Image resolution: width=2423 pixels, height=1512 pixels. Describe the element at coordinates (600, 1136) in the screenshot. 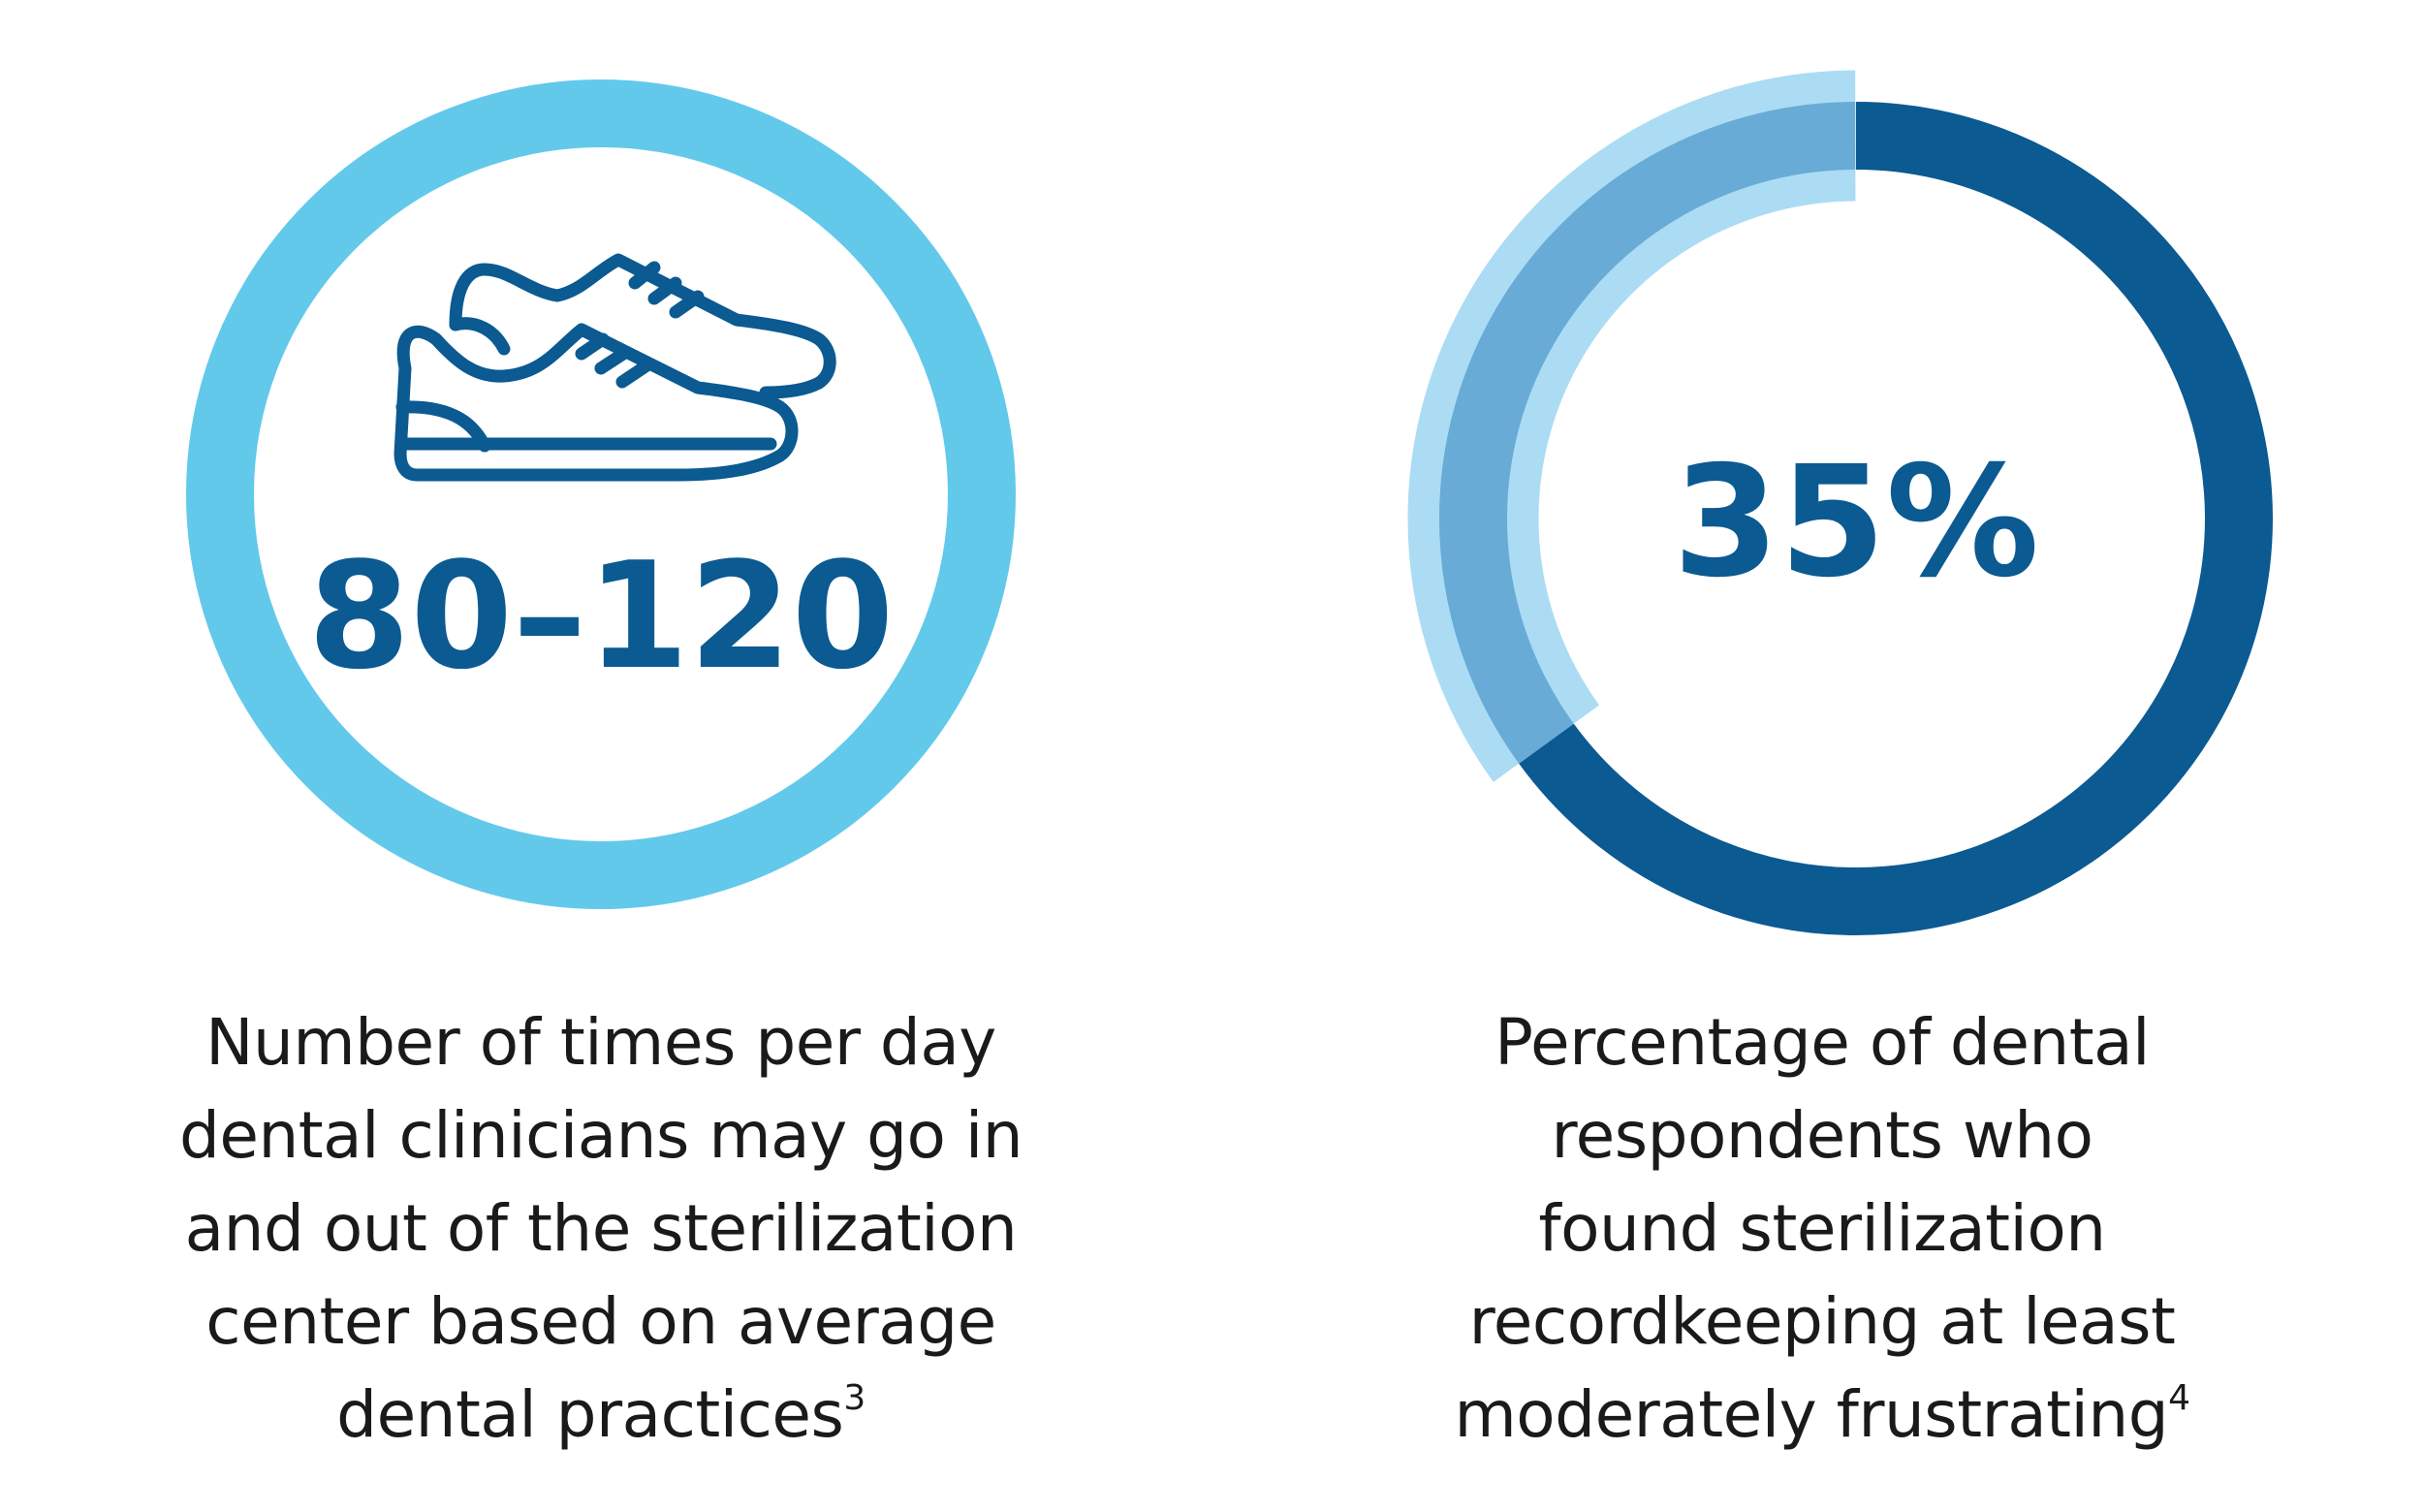

I see `left-caption-line: dental clinicians may go in` at that location.